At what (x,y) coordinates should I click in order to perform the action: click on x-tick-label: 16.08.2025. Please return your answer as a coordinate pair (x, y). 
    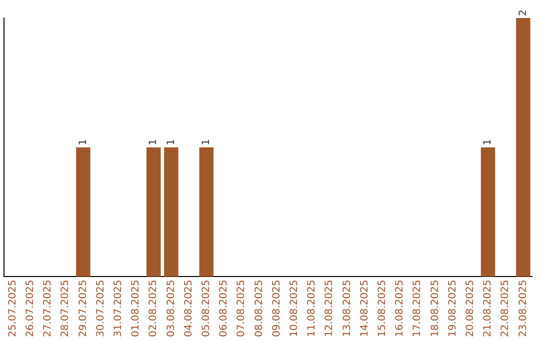
    Looking at the image, I should click on (400, 309).